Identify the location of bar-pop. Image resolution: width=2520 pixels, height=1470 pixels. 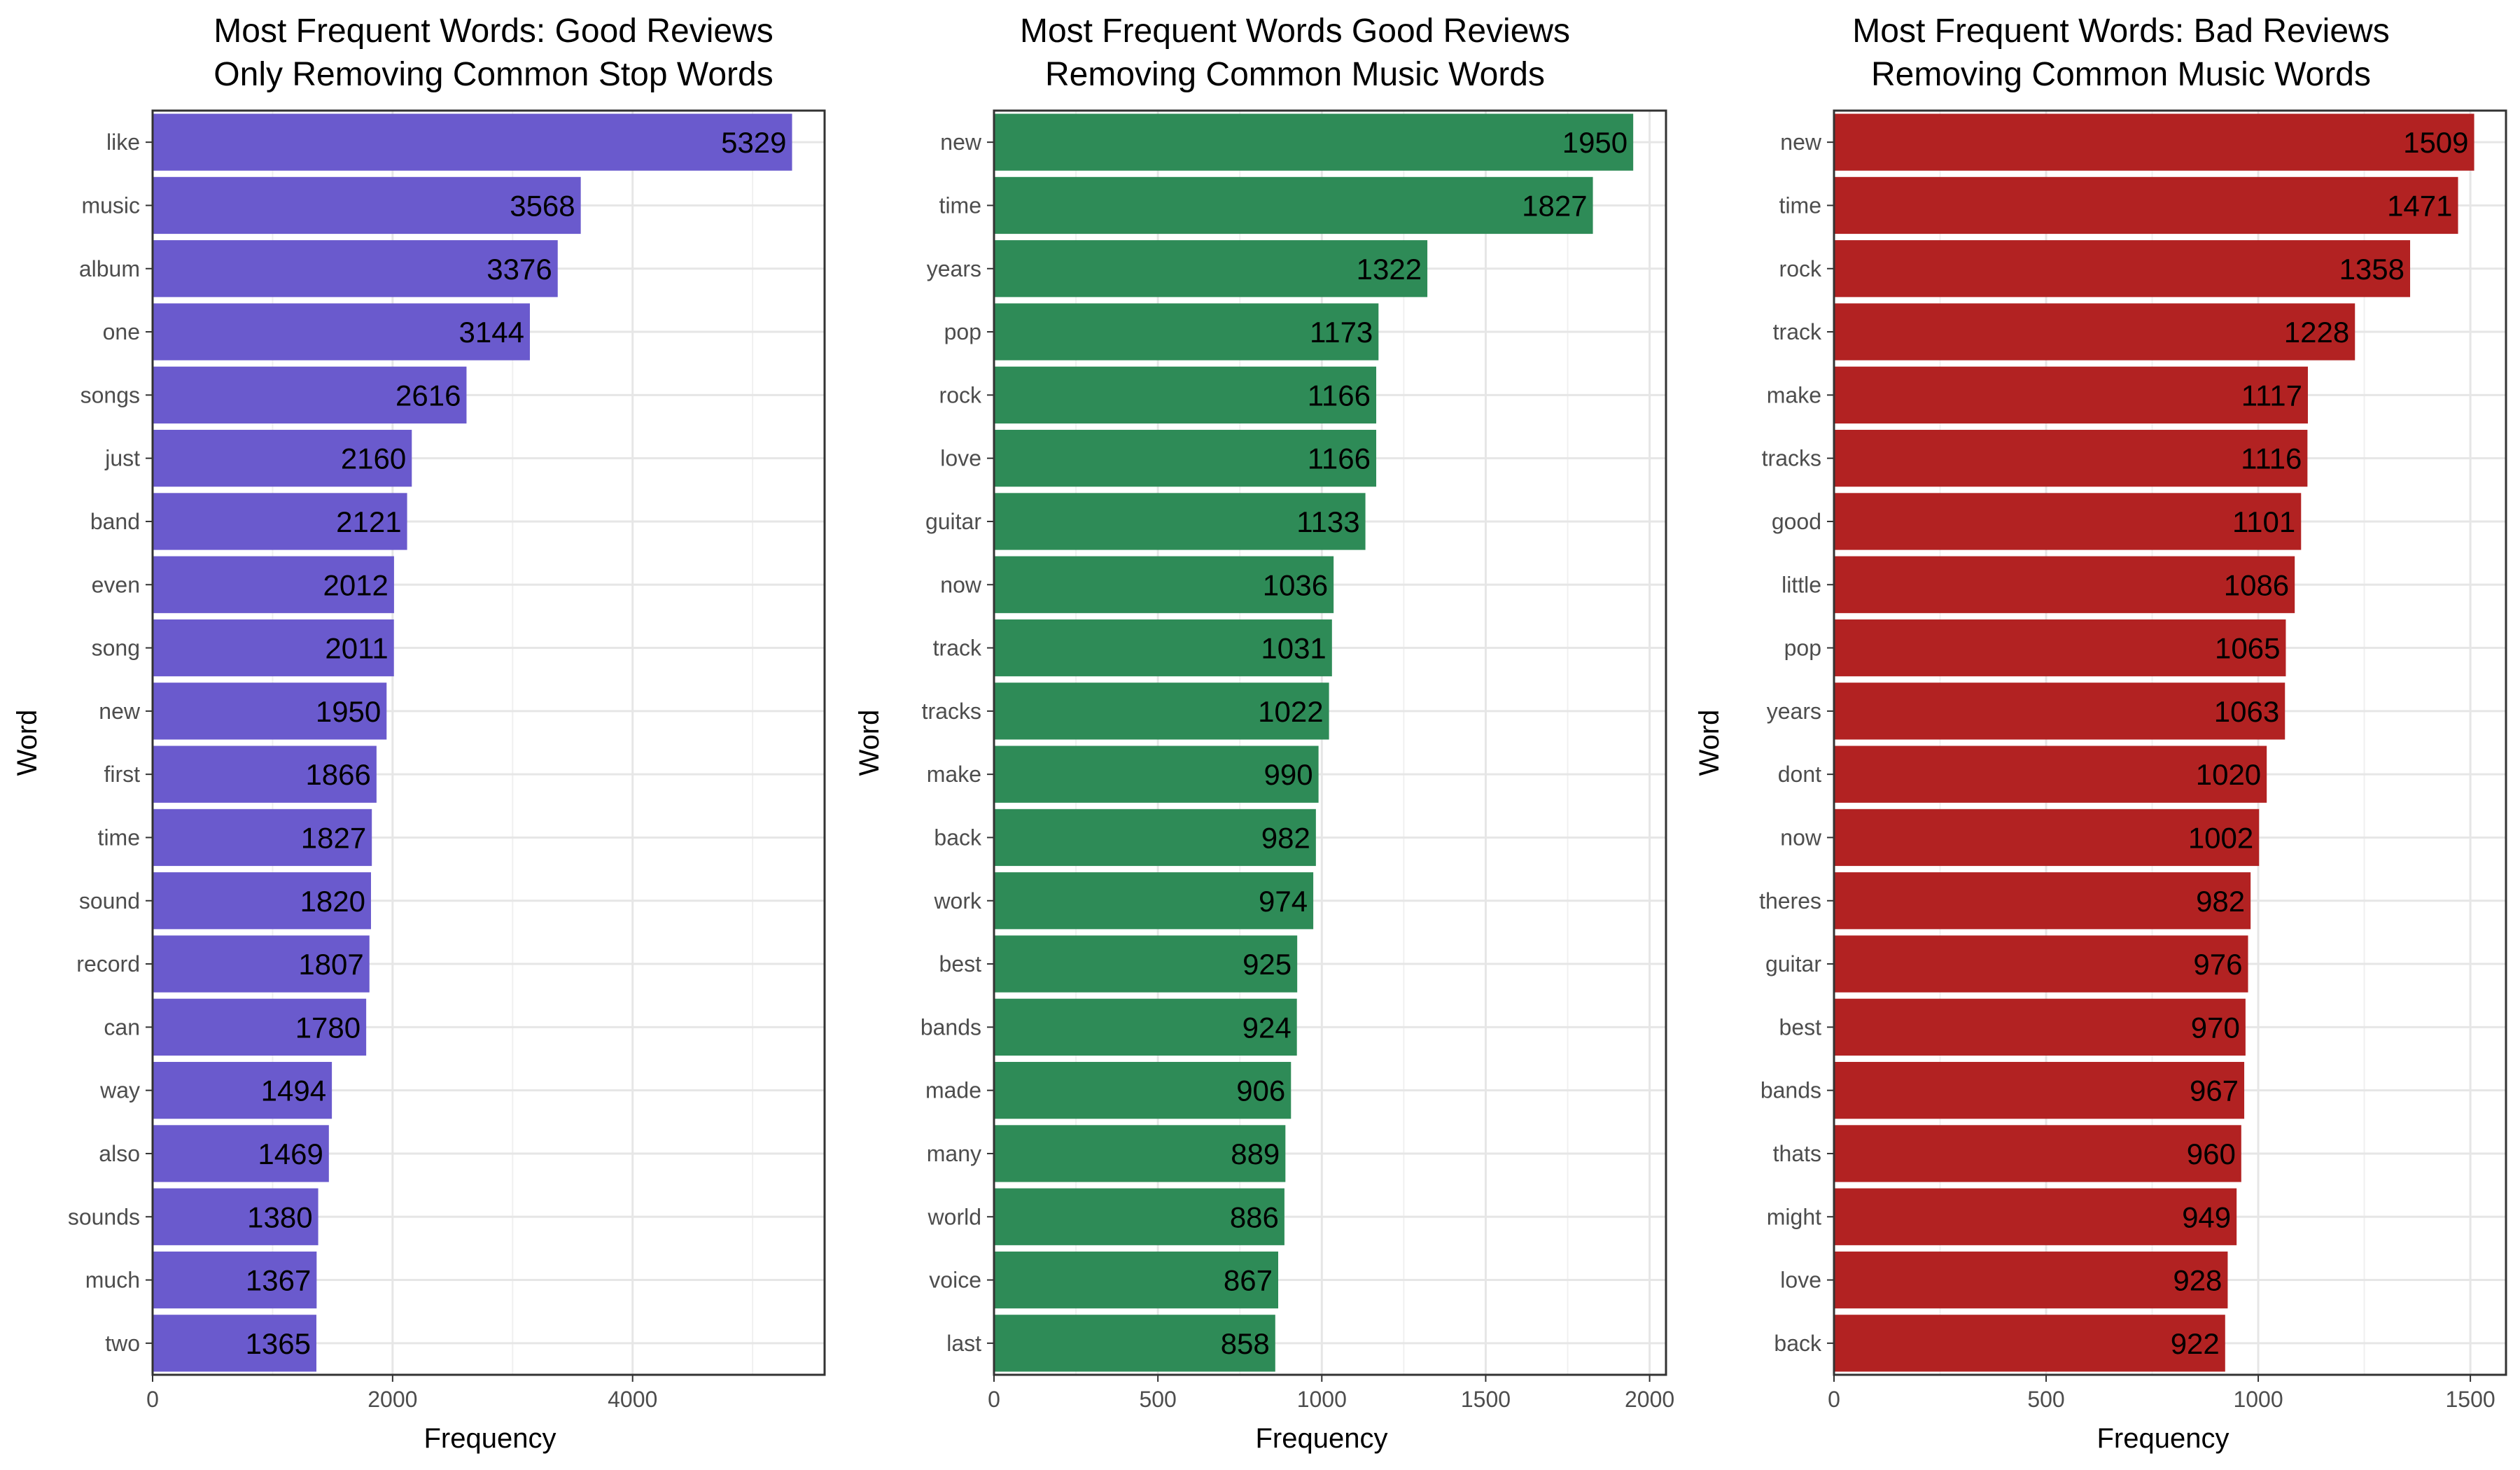
(2060, 648).